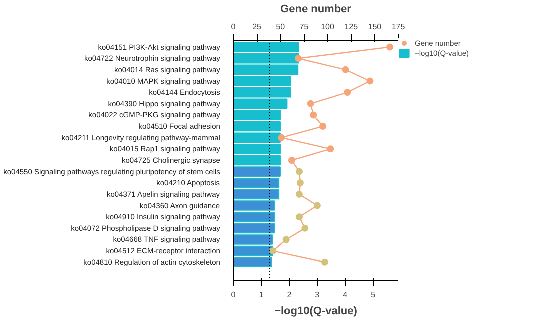  Describe the element at coordinates (257, 27) in the screenshot. I see `x2-tick-label: 25` at that location.